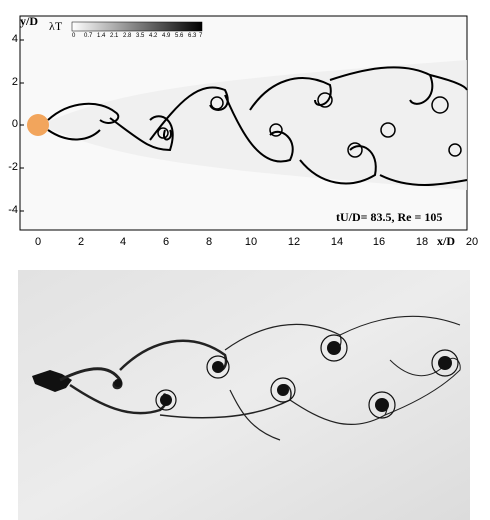 The width and height of the screenshot is (490, 520). I want to click on cb-tick: 6.3, so click(192, 36).